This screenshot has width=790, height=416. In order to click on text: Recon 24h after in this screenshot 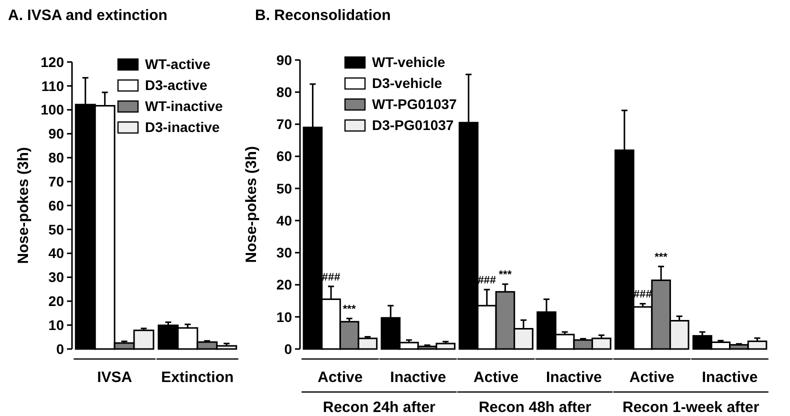, I will do `click(379, 407)`.